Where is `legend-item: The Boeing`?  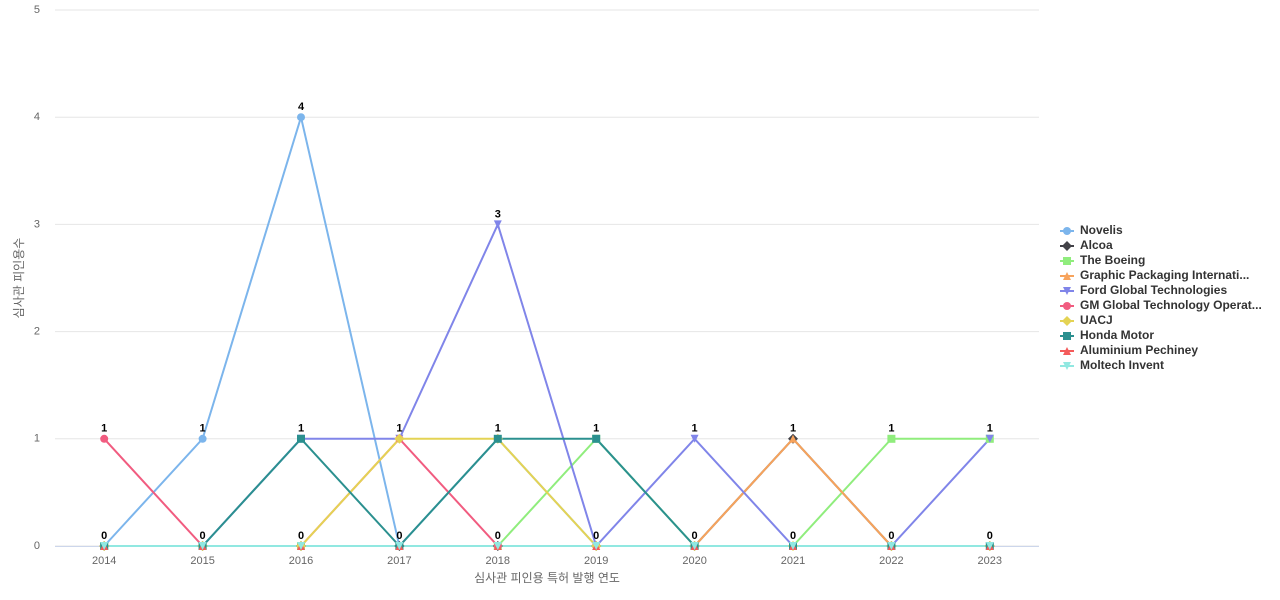
legend-item: The Boeing is located at coordinates (1102, 260).